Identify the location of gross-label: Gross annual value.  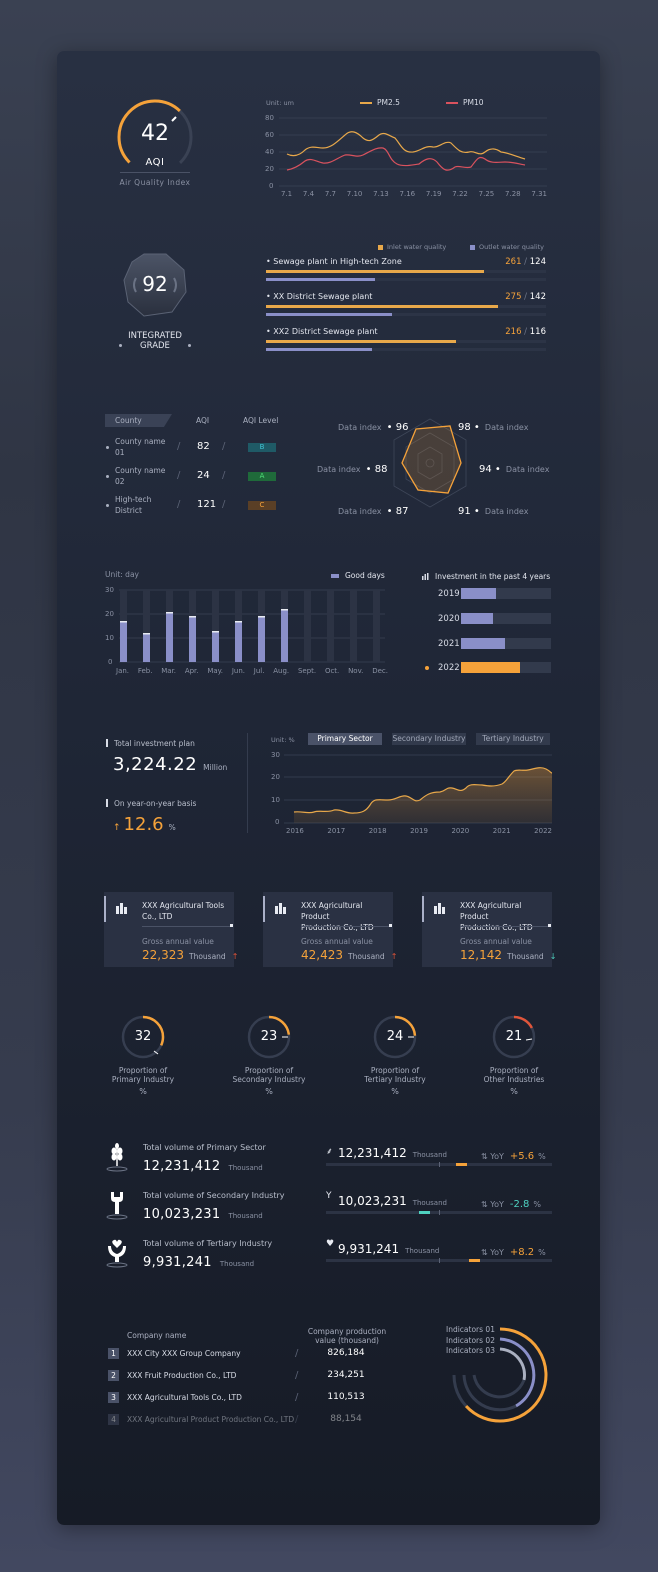
(496, 941).